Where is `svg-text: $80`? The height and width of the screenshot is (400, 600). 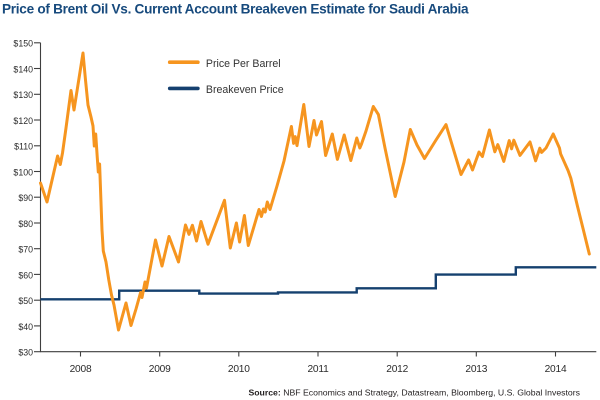
svg-text: $80 is located at coordinates (25, 224).